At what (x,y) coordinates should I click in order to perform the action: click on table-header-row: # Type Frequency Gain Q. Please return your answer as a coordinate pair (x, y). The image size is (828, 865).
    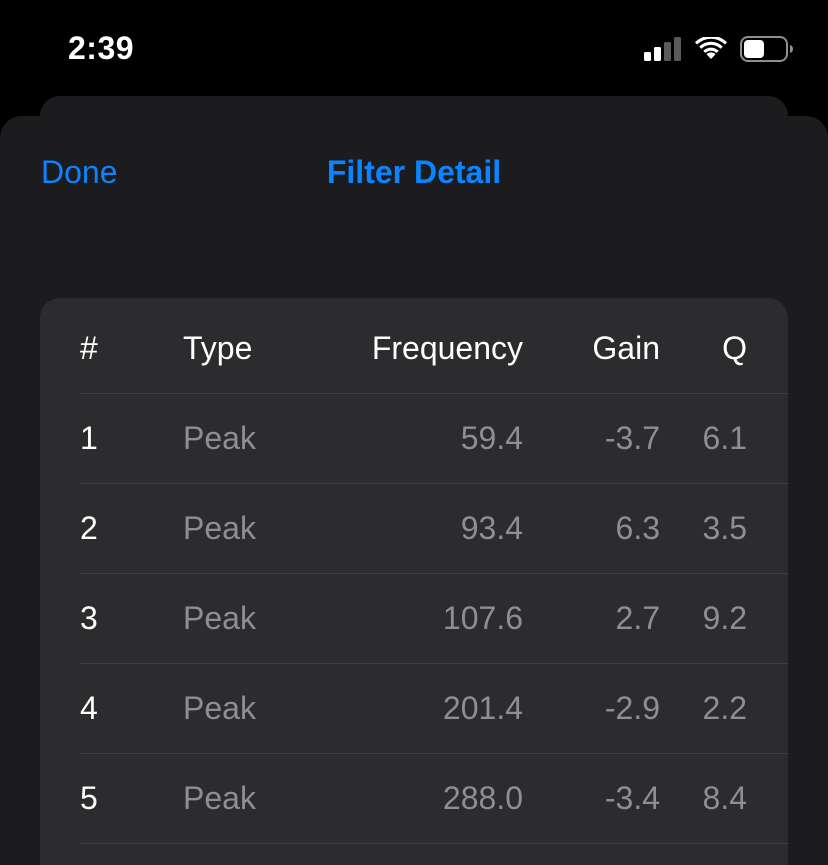
    Looking at the image, I should click on (434, 348).